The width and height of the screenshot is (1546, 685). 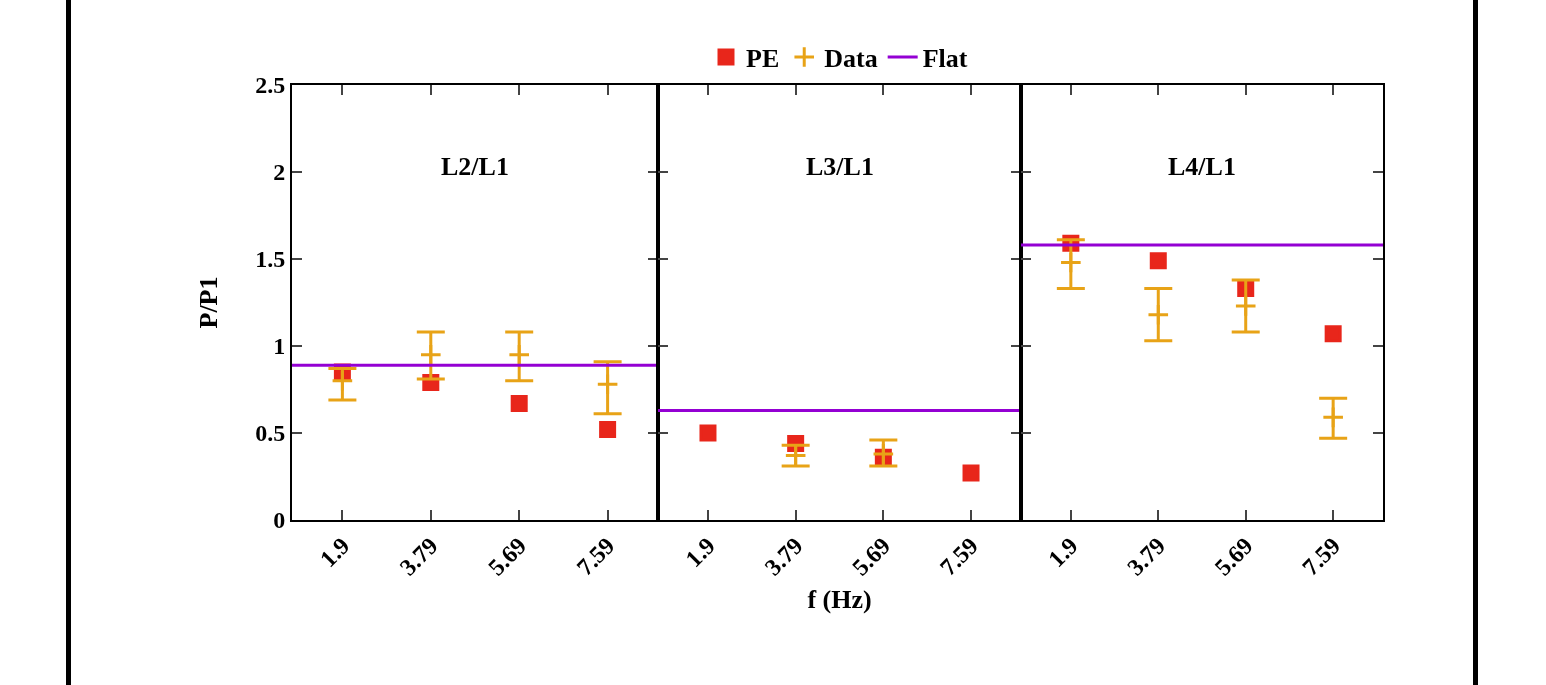 What do you see at coordinates (1202, 166) in the screenshot?
I see `text: L4/L1` at bounding box center [1202, 166].